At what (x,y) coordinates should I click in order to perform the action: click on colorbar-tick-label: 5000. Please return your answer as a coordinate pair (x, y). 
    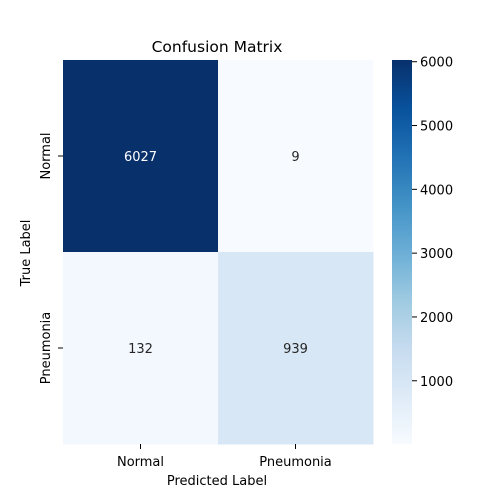
    Looking at the image, I should click on (436, 127).